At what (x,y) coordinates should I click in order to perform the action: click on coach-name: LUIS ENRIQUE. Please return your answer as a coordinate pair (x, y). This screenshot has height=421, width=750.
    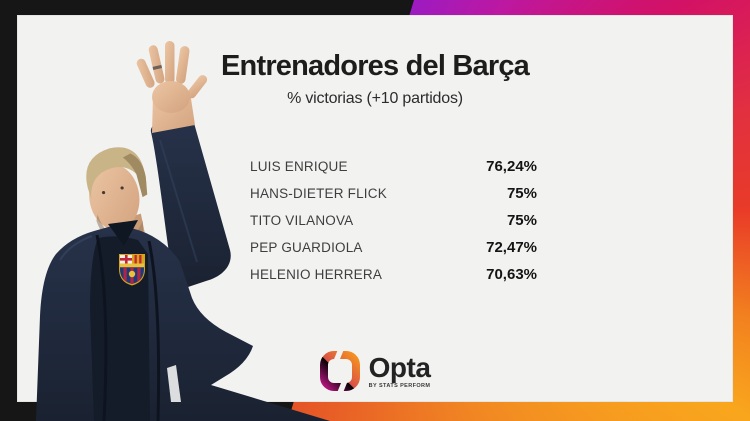
    Looking at the image, I should click on (299, 166).